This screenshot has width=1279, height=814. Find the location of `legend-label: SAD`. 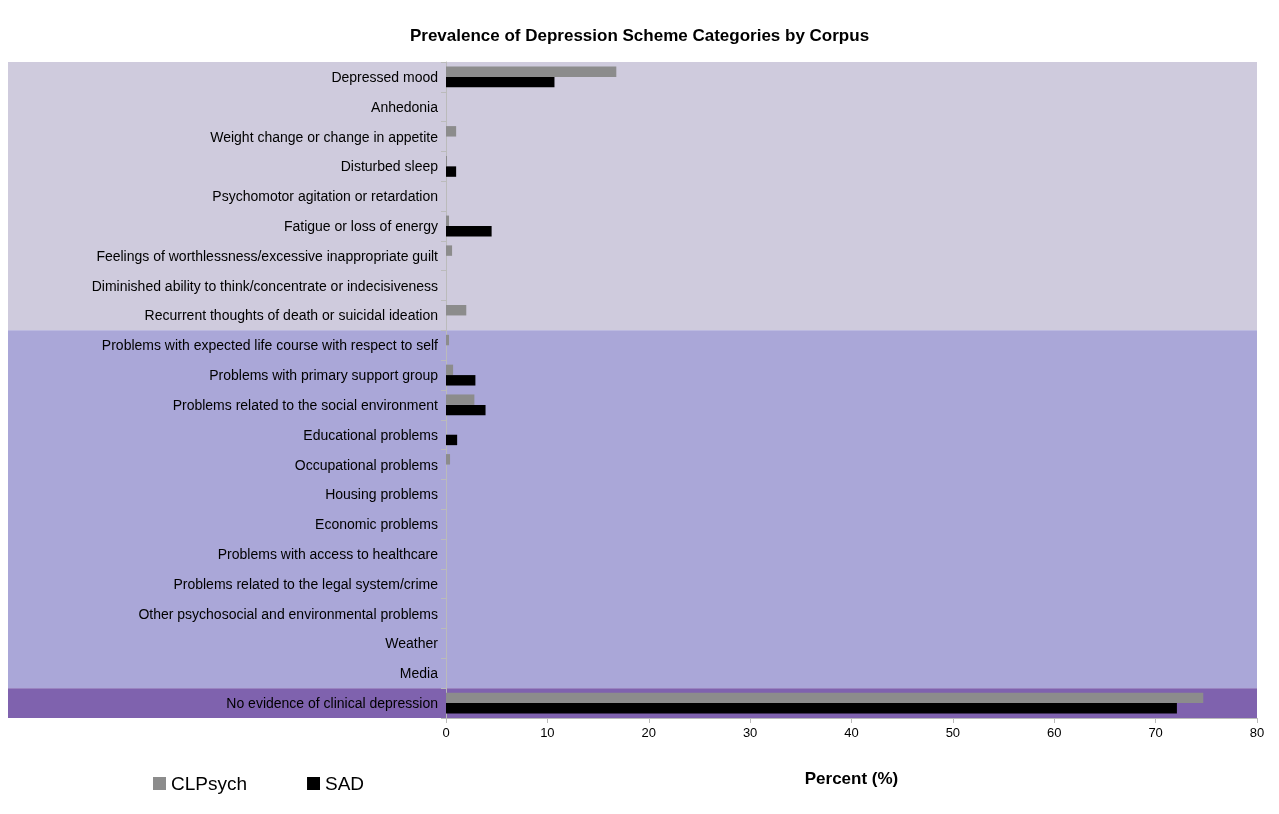

legend-label: SAD is located at coordinates (345, 783).